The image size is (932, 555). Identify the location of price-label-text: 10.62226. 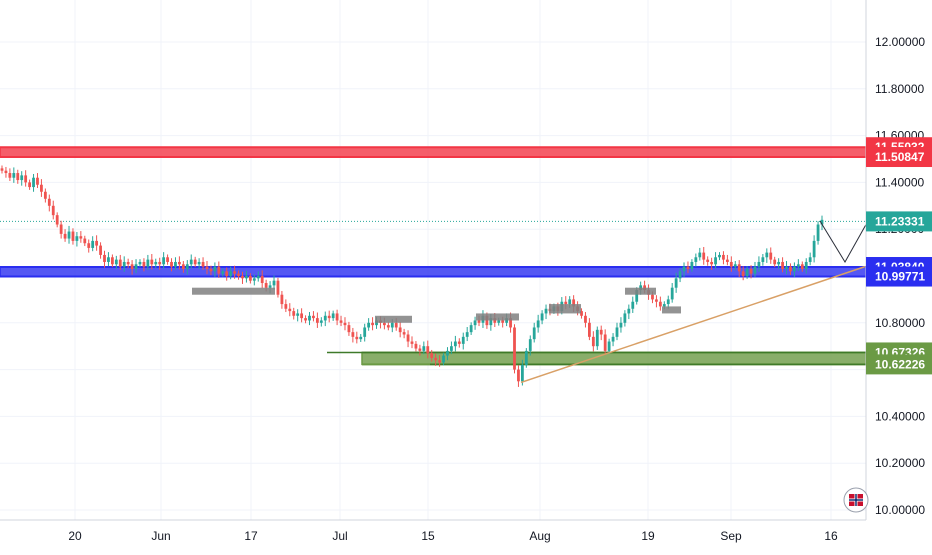
(900, 364).